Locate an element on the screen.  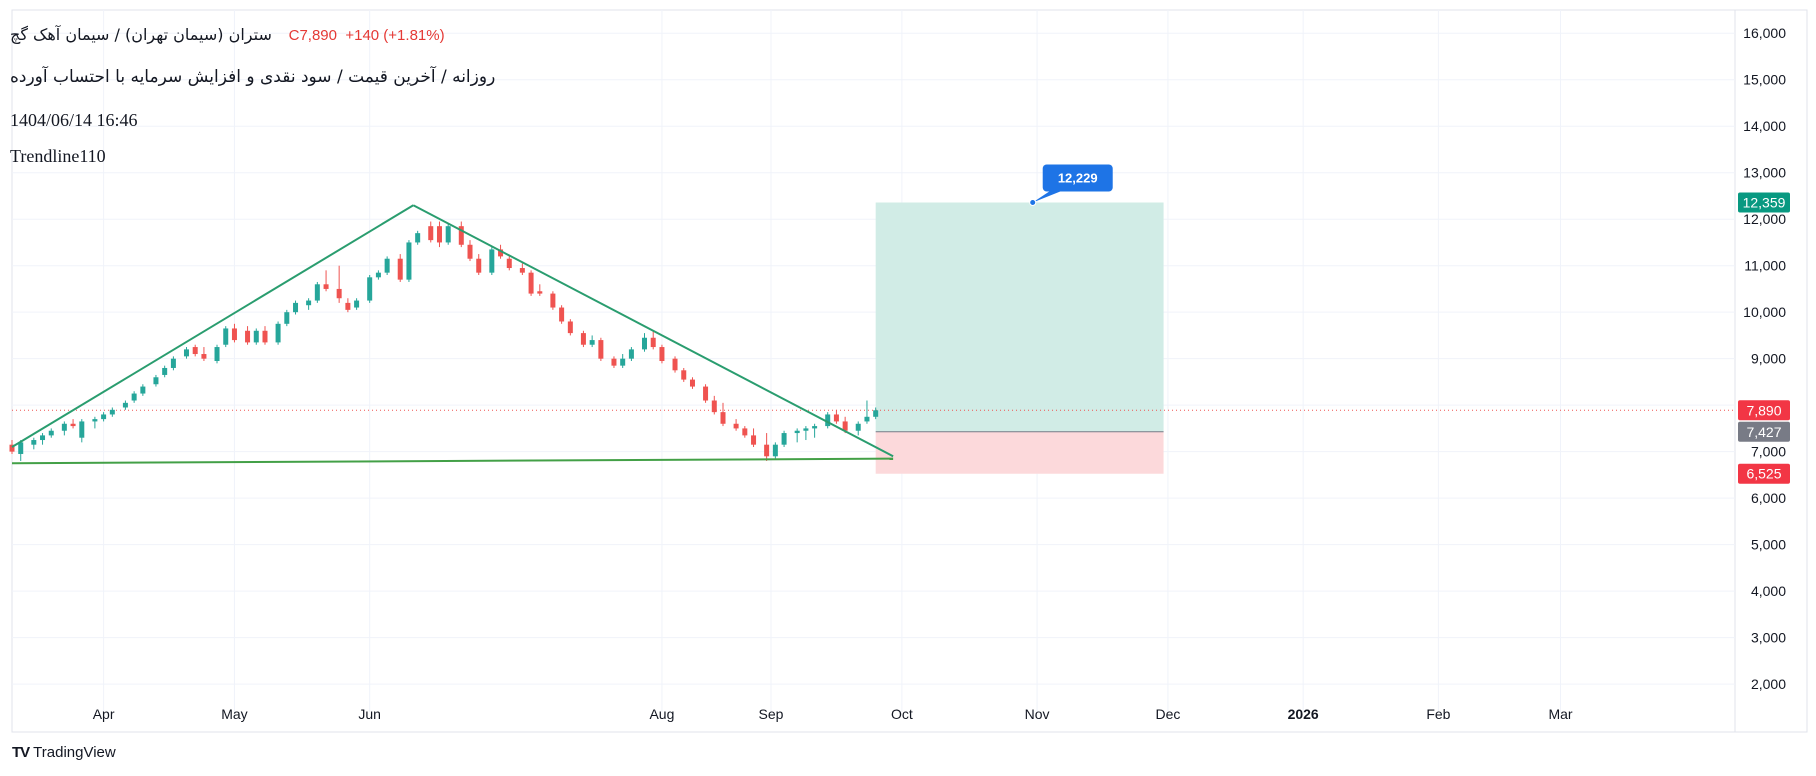
stop-zone is located at coordinates (1019, 452).